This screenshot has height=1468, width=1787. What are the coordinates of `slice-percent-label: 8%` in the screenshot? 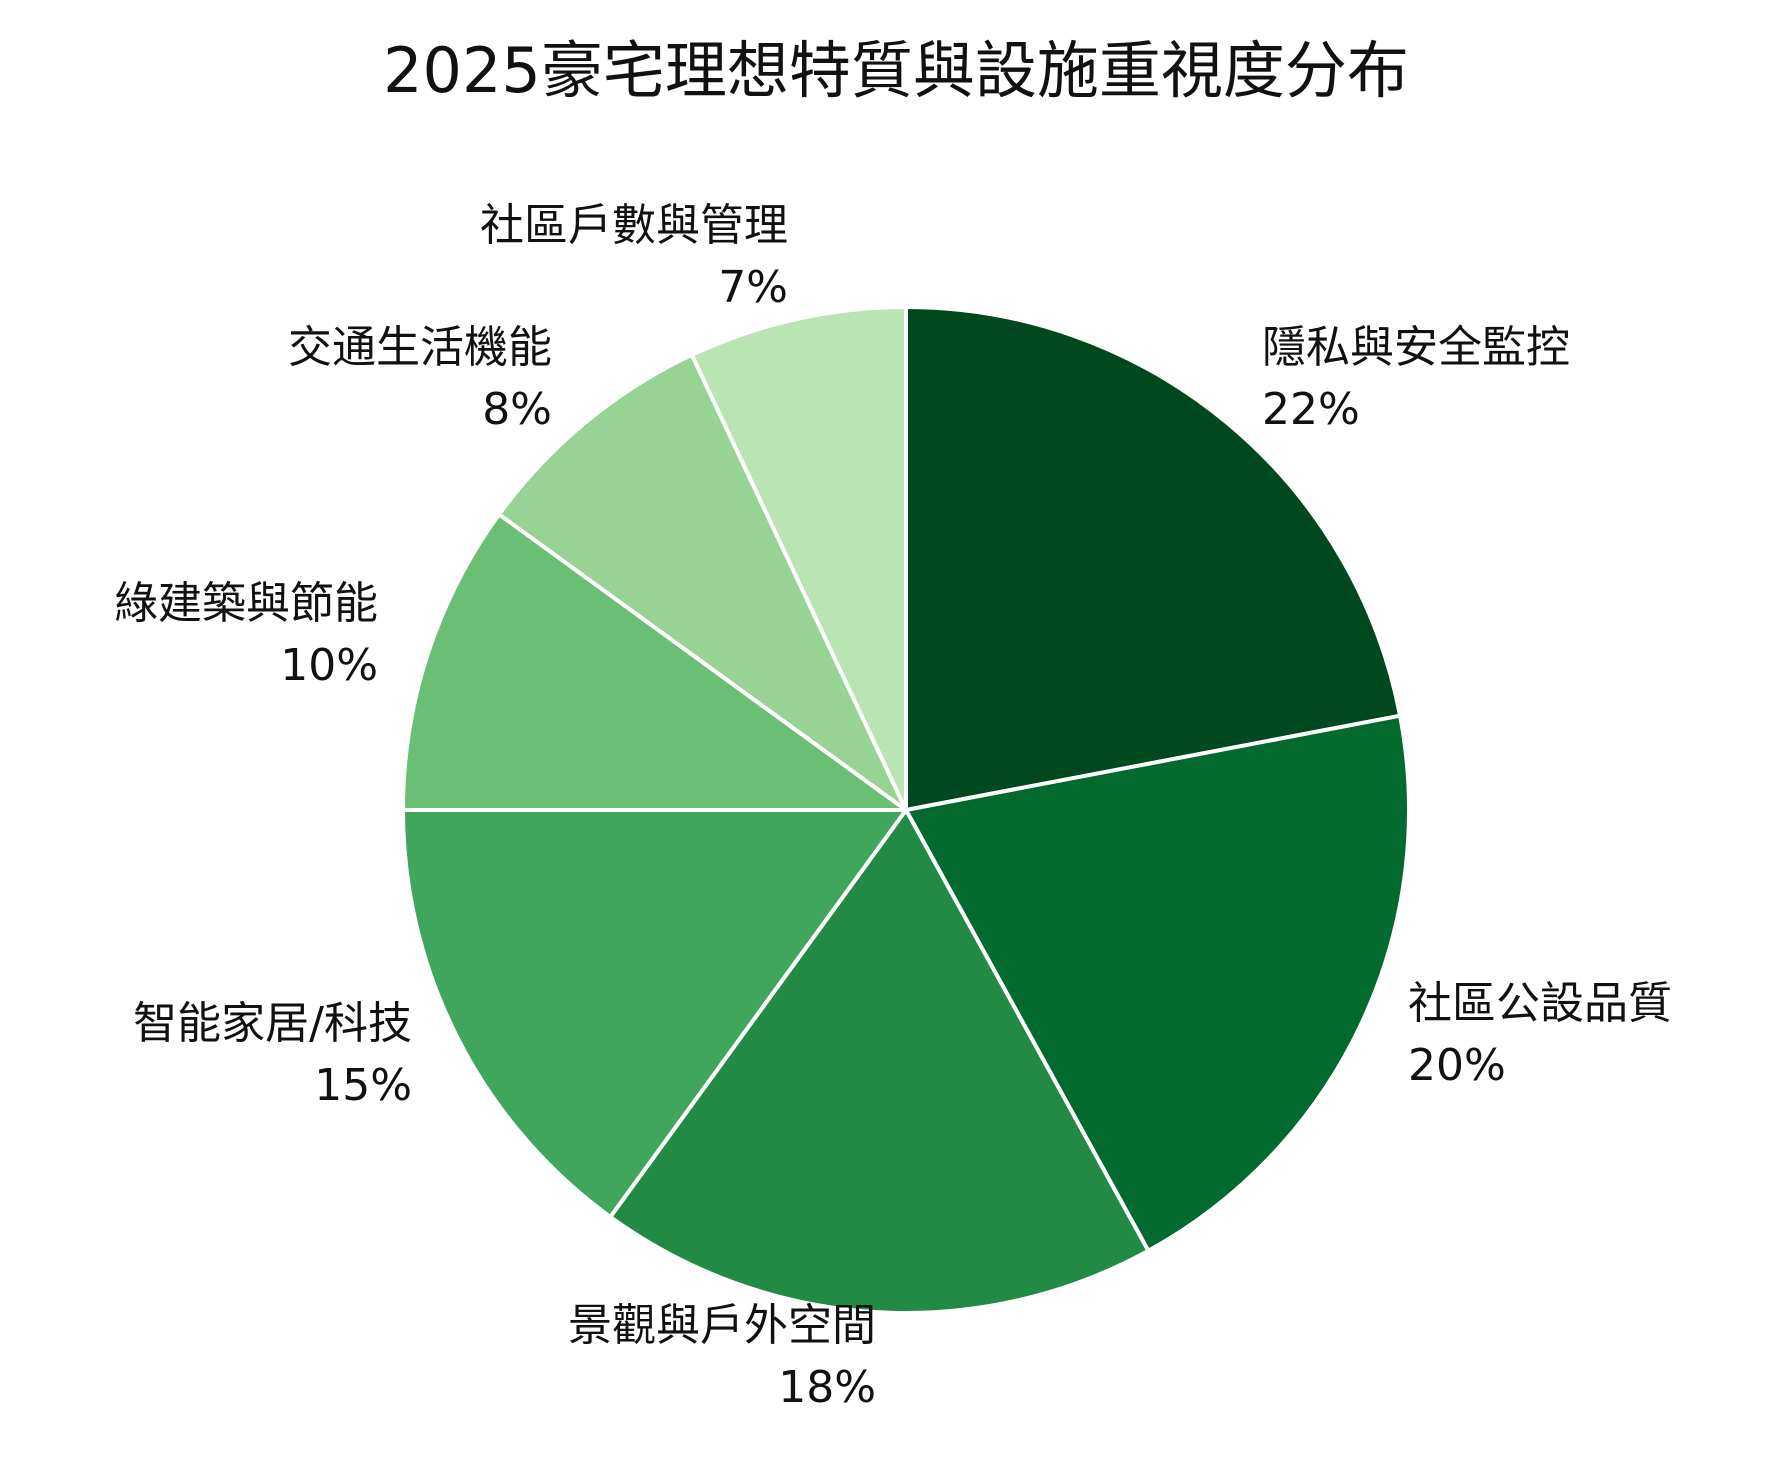 It's located at (517, 409).